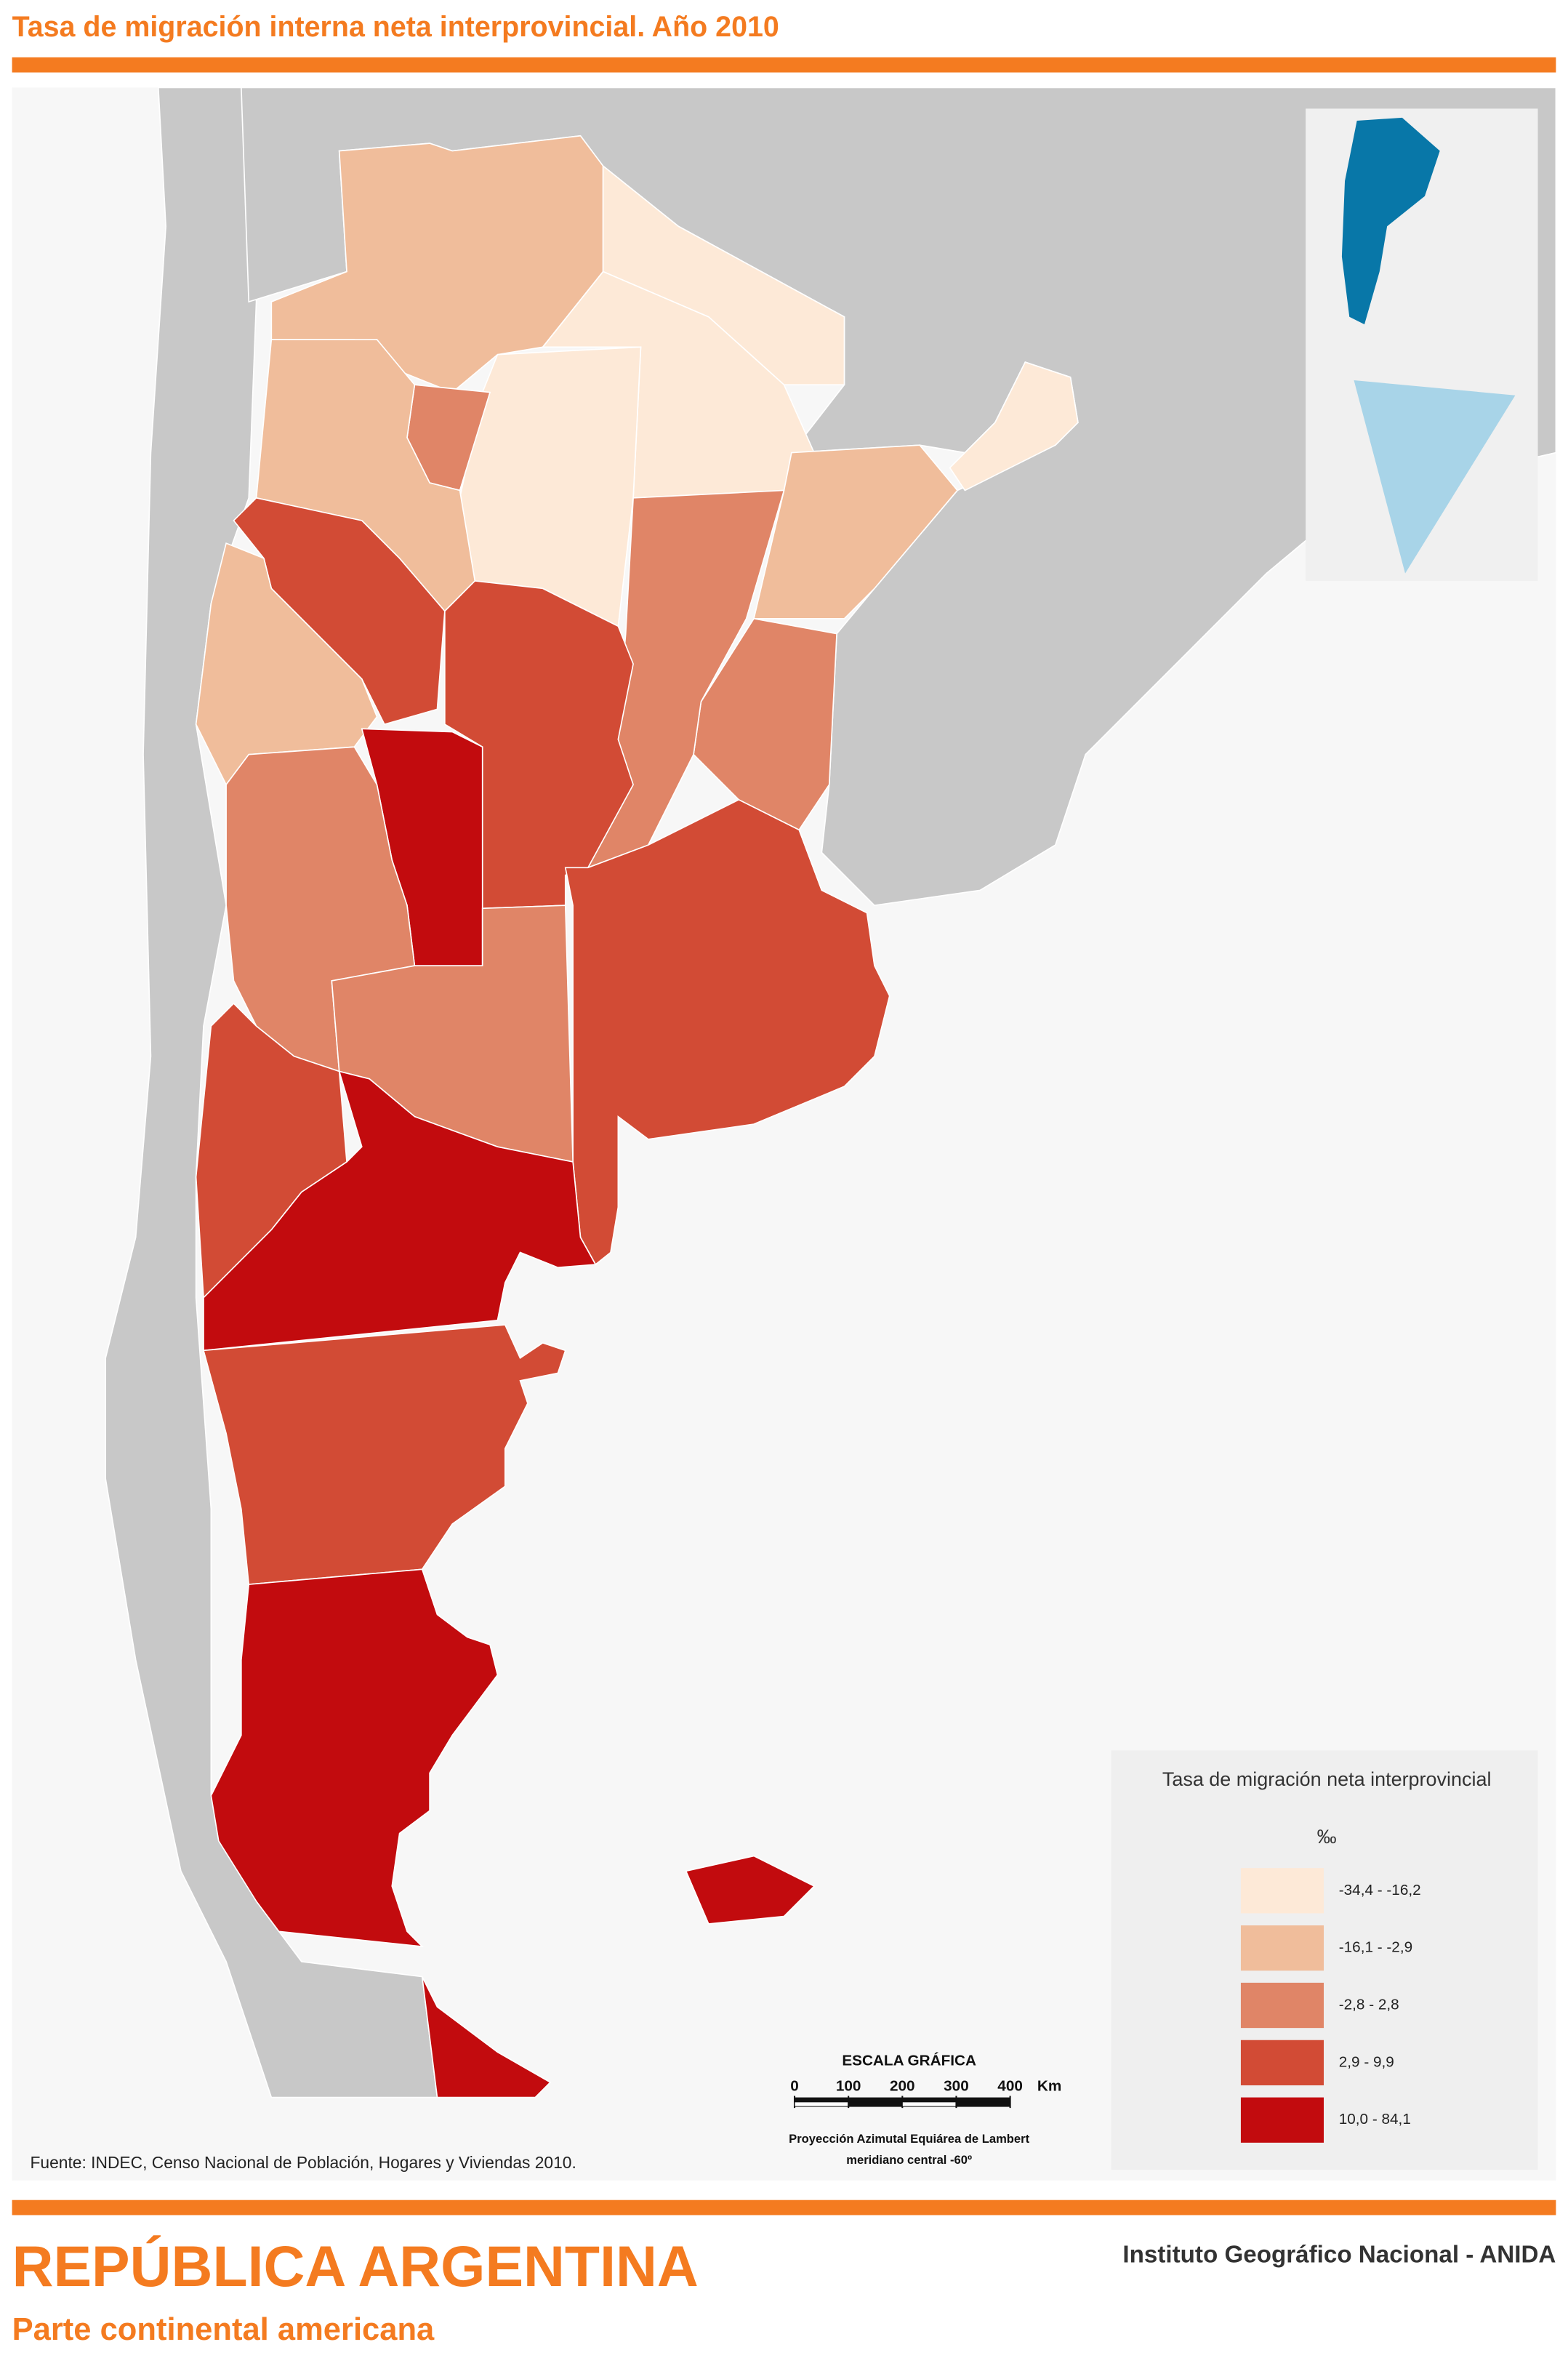 This screenshot has width=1568, height=2366. I want to click on legend-label: -34,4 - -16,2, so click(1380, 1890).